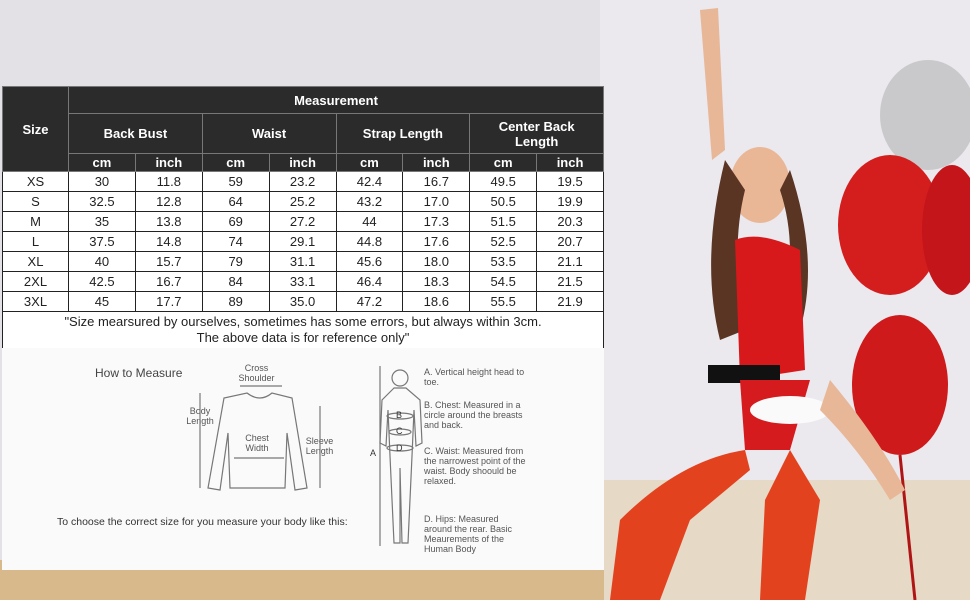 This screenshot has width=970, height=600. I want to click on cell: 11.8, so click(168, 181).